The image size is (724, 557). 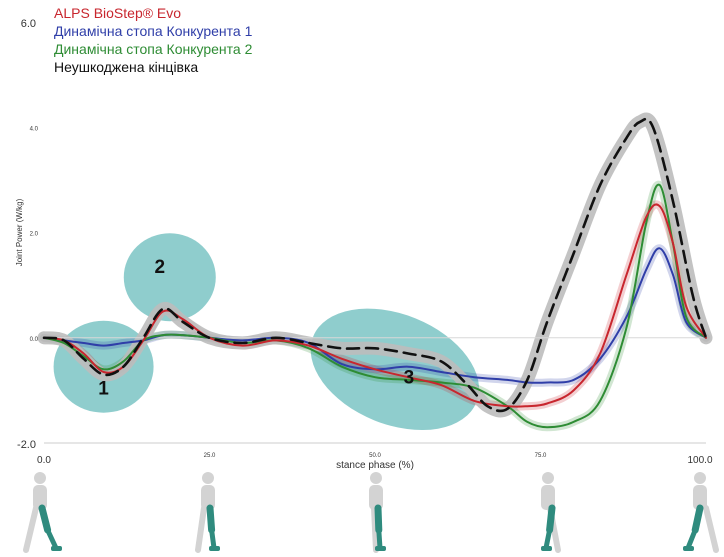 I want to click on annotation-label-1: 1, so click(x=103, y=389).